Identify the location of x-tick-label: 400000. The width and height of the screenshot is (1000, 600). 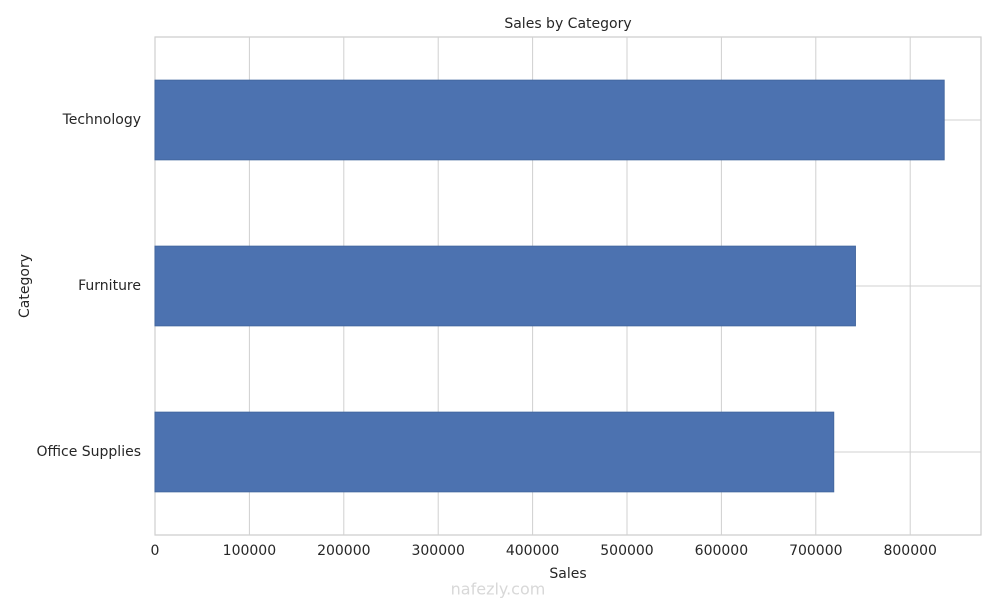
(532, 551).